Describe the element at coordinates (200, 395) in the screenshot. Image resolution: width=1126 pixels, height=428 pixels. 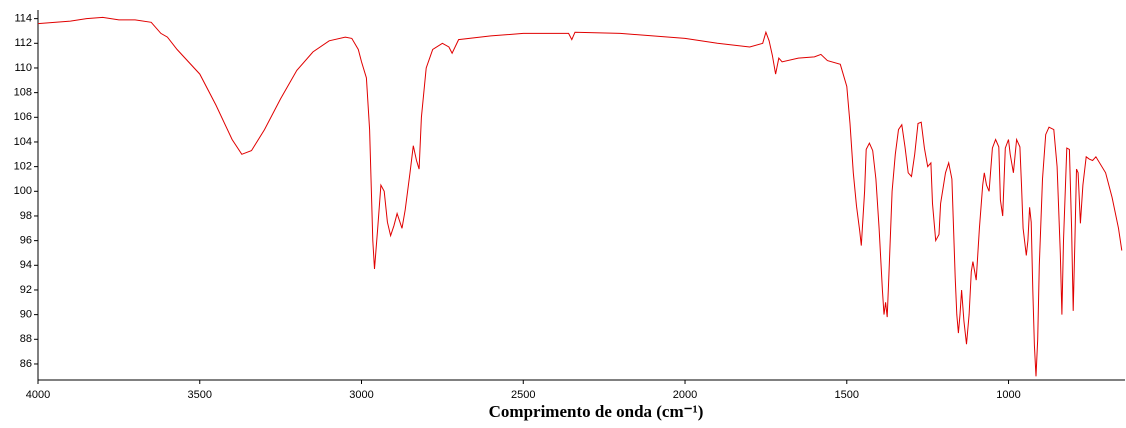
I see `x-tick-label: 3500` at that location.